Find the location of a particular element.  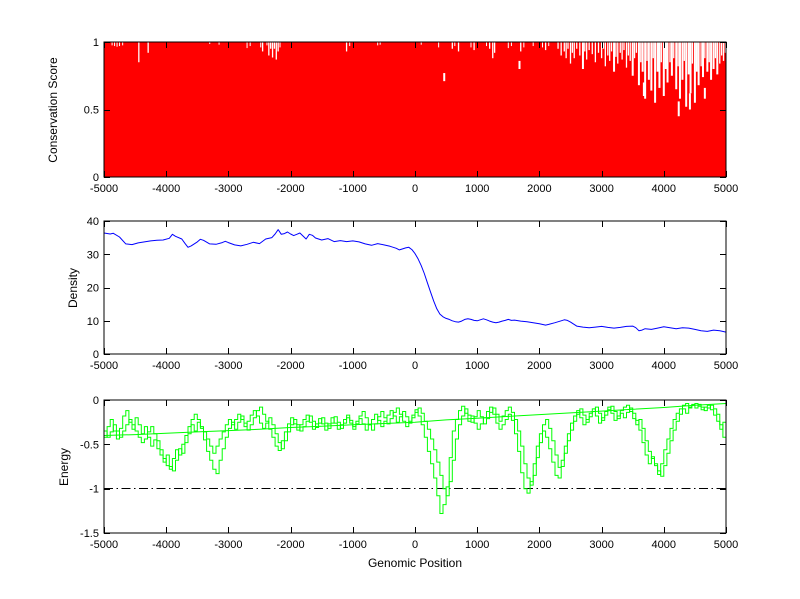

y-tick-label: 1 is located at coordinates (96, 43).